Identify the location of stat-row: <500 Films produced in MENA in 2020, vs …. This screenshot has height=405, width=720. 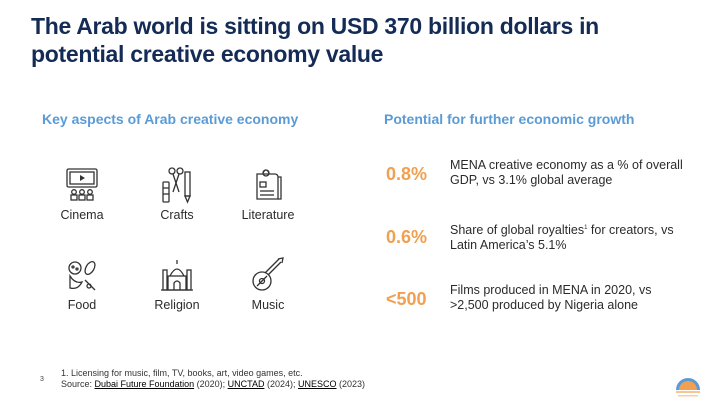
(541, 303).